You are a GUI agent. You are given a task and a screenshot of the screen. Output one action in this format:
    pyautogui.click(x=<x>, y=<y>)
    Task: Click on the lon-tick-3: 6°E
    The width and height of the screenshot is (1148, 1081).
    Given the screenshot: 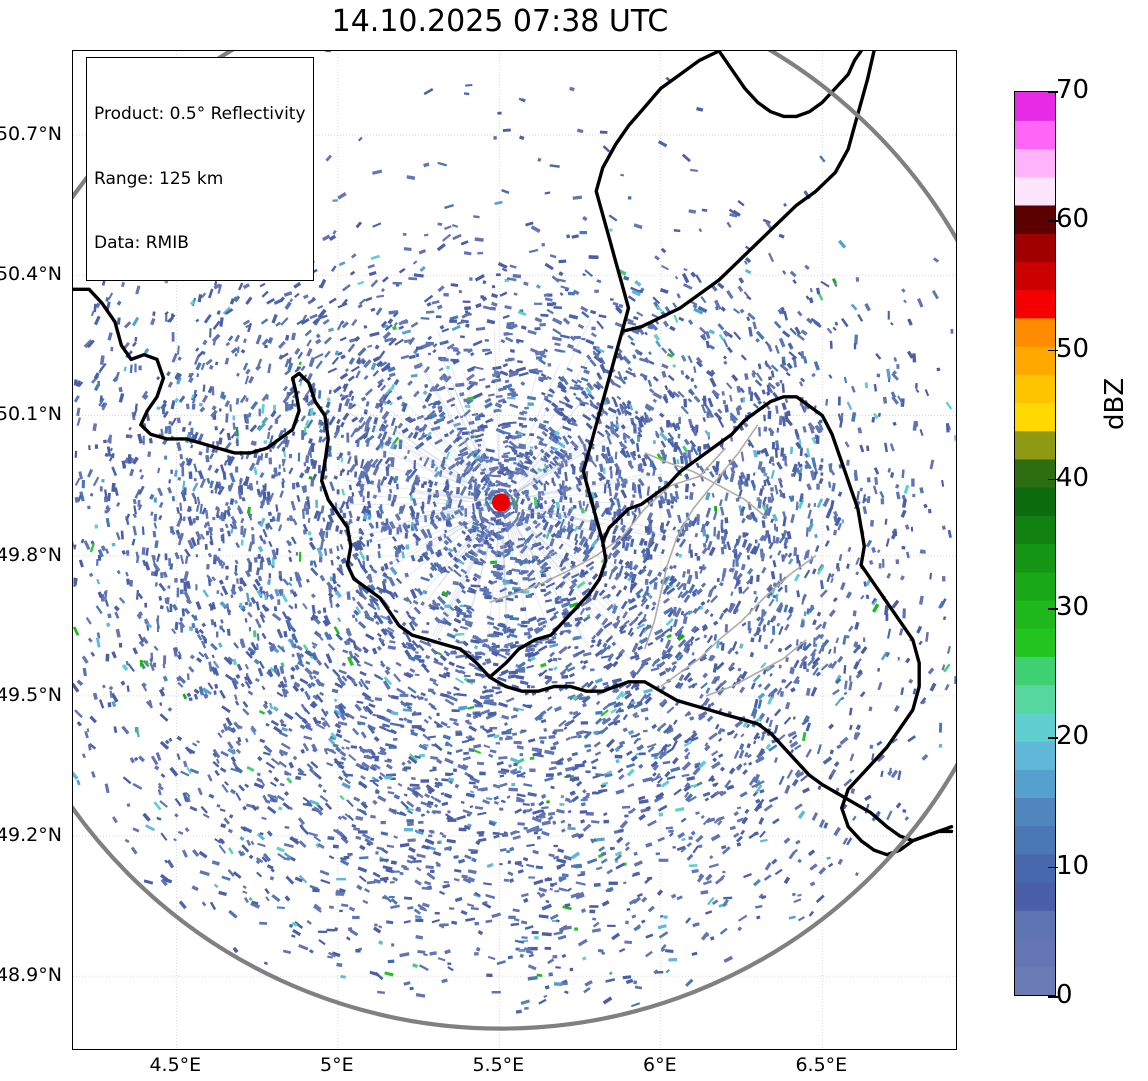 What is the action you would take?
    pyautogui.click(x=660, y=1065)
    